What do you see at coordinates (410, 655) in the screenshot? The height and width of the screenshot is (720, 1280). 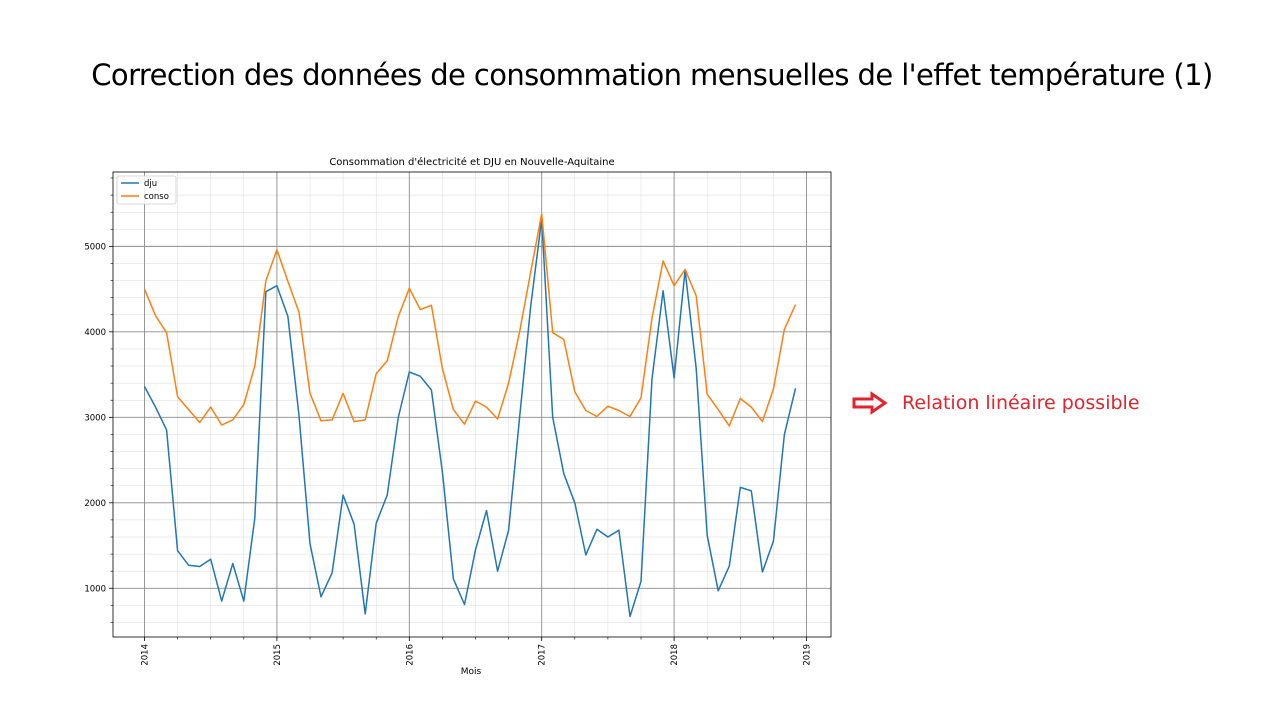 I see `x-tick-label: 2016` at bounding box center [410, 655].